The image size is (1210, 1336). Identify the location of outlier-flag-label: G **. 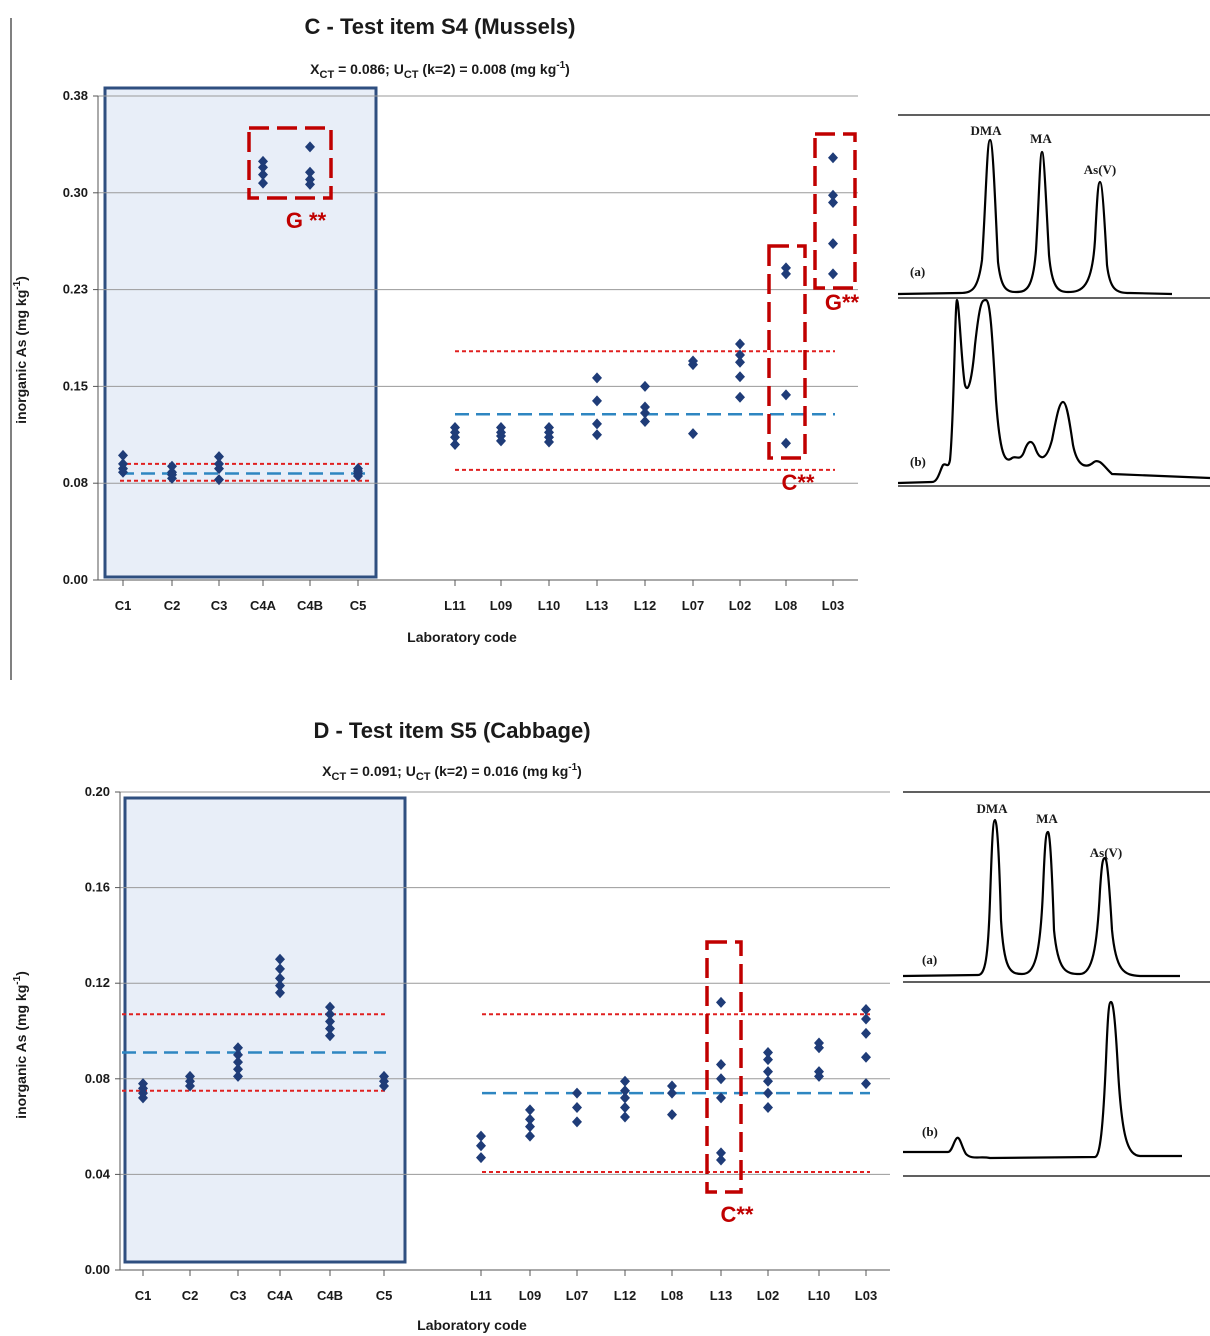
(306, 220).